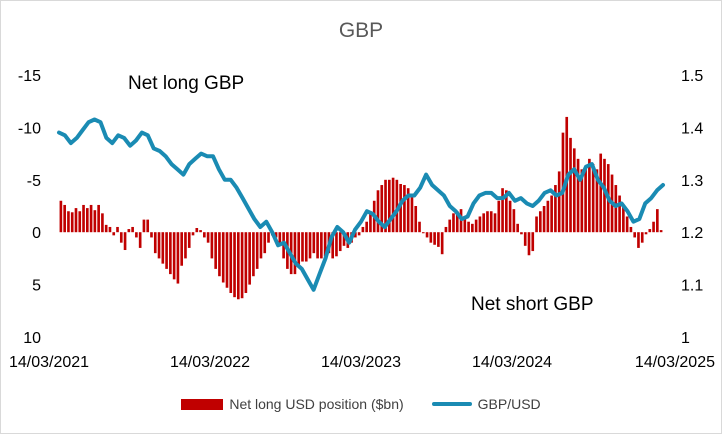 The height and width of the screenshot is (434, 722). What do you see at coordinates (692, 286) in the screenshot?
I see `right-axis-tick-label: 1.1` at bounding box center [692, 286].